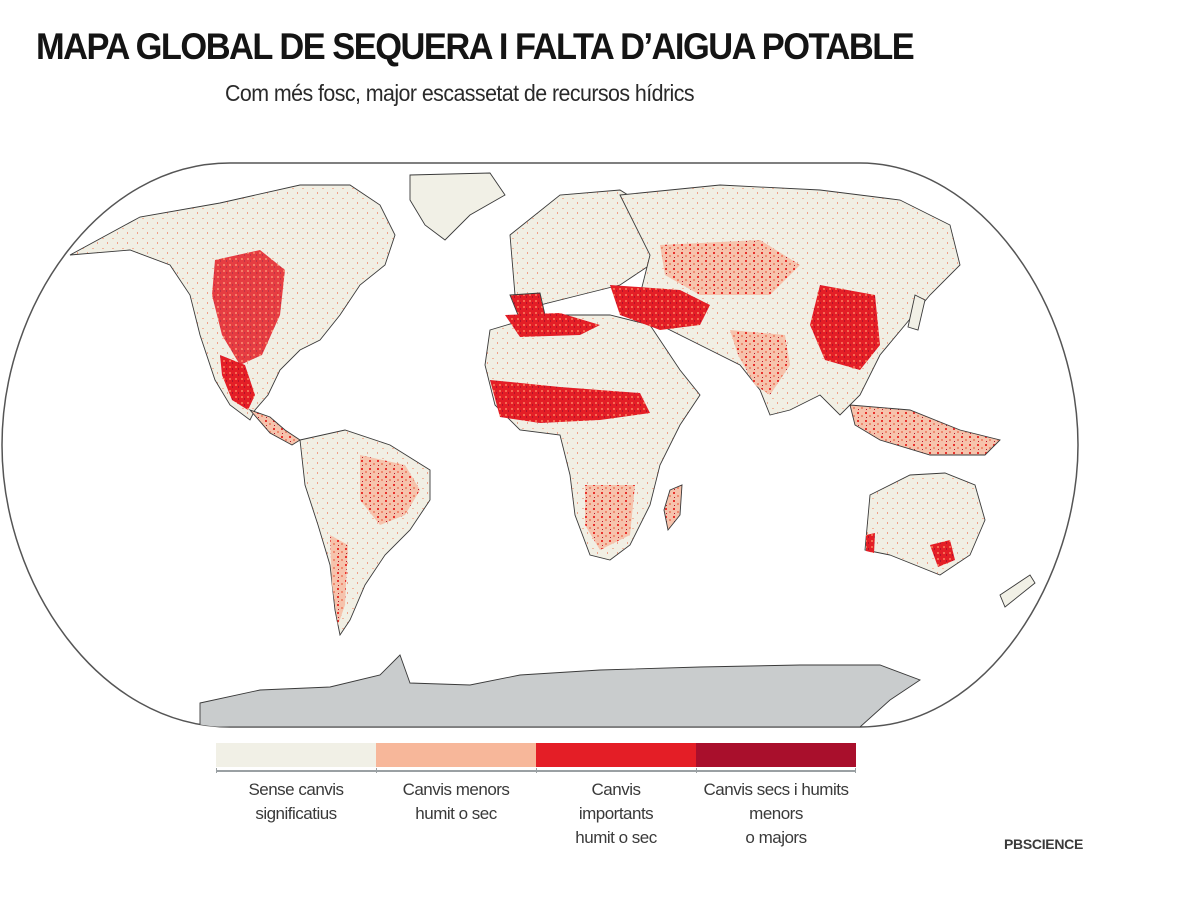  Describe the element at coordinates (616, 789) in the screenshot. I see `legend-label-line: Canvis` at that location.